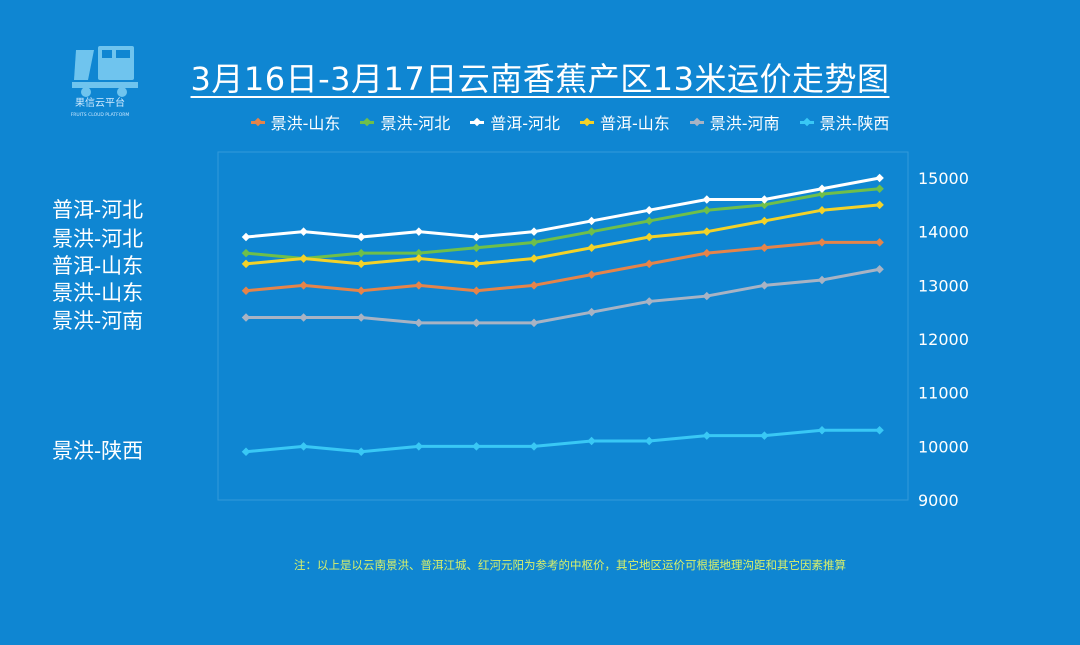  What do you see at coordinates (938, 500) in the screenshot?
I see `y-tick-label: 9000` at bounding box center [938, 500].